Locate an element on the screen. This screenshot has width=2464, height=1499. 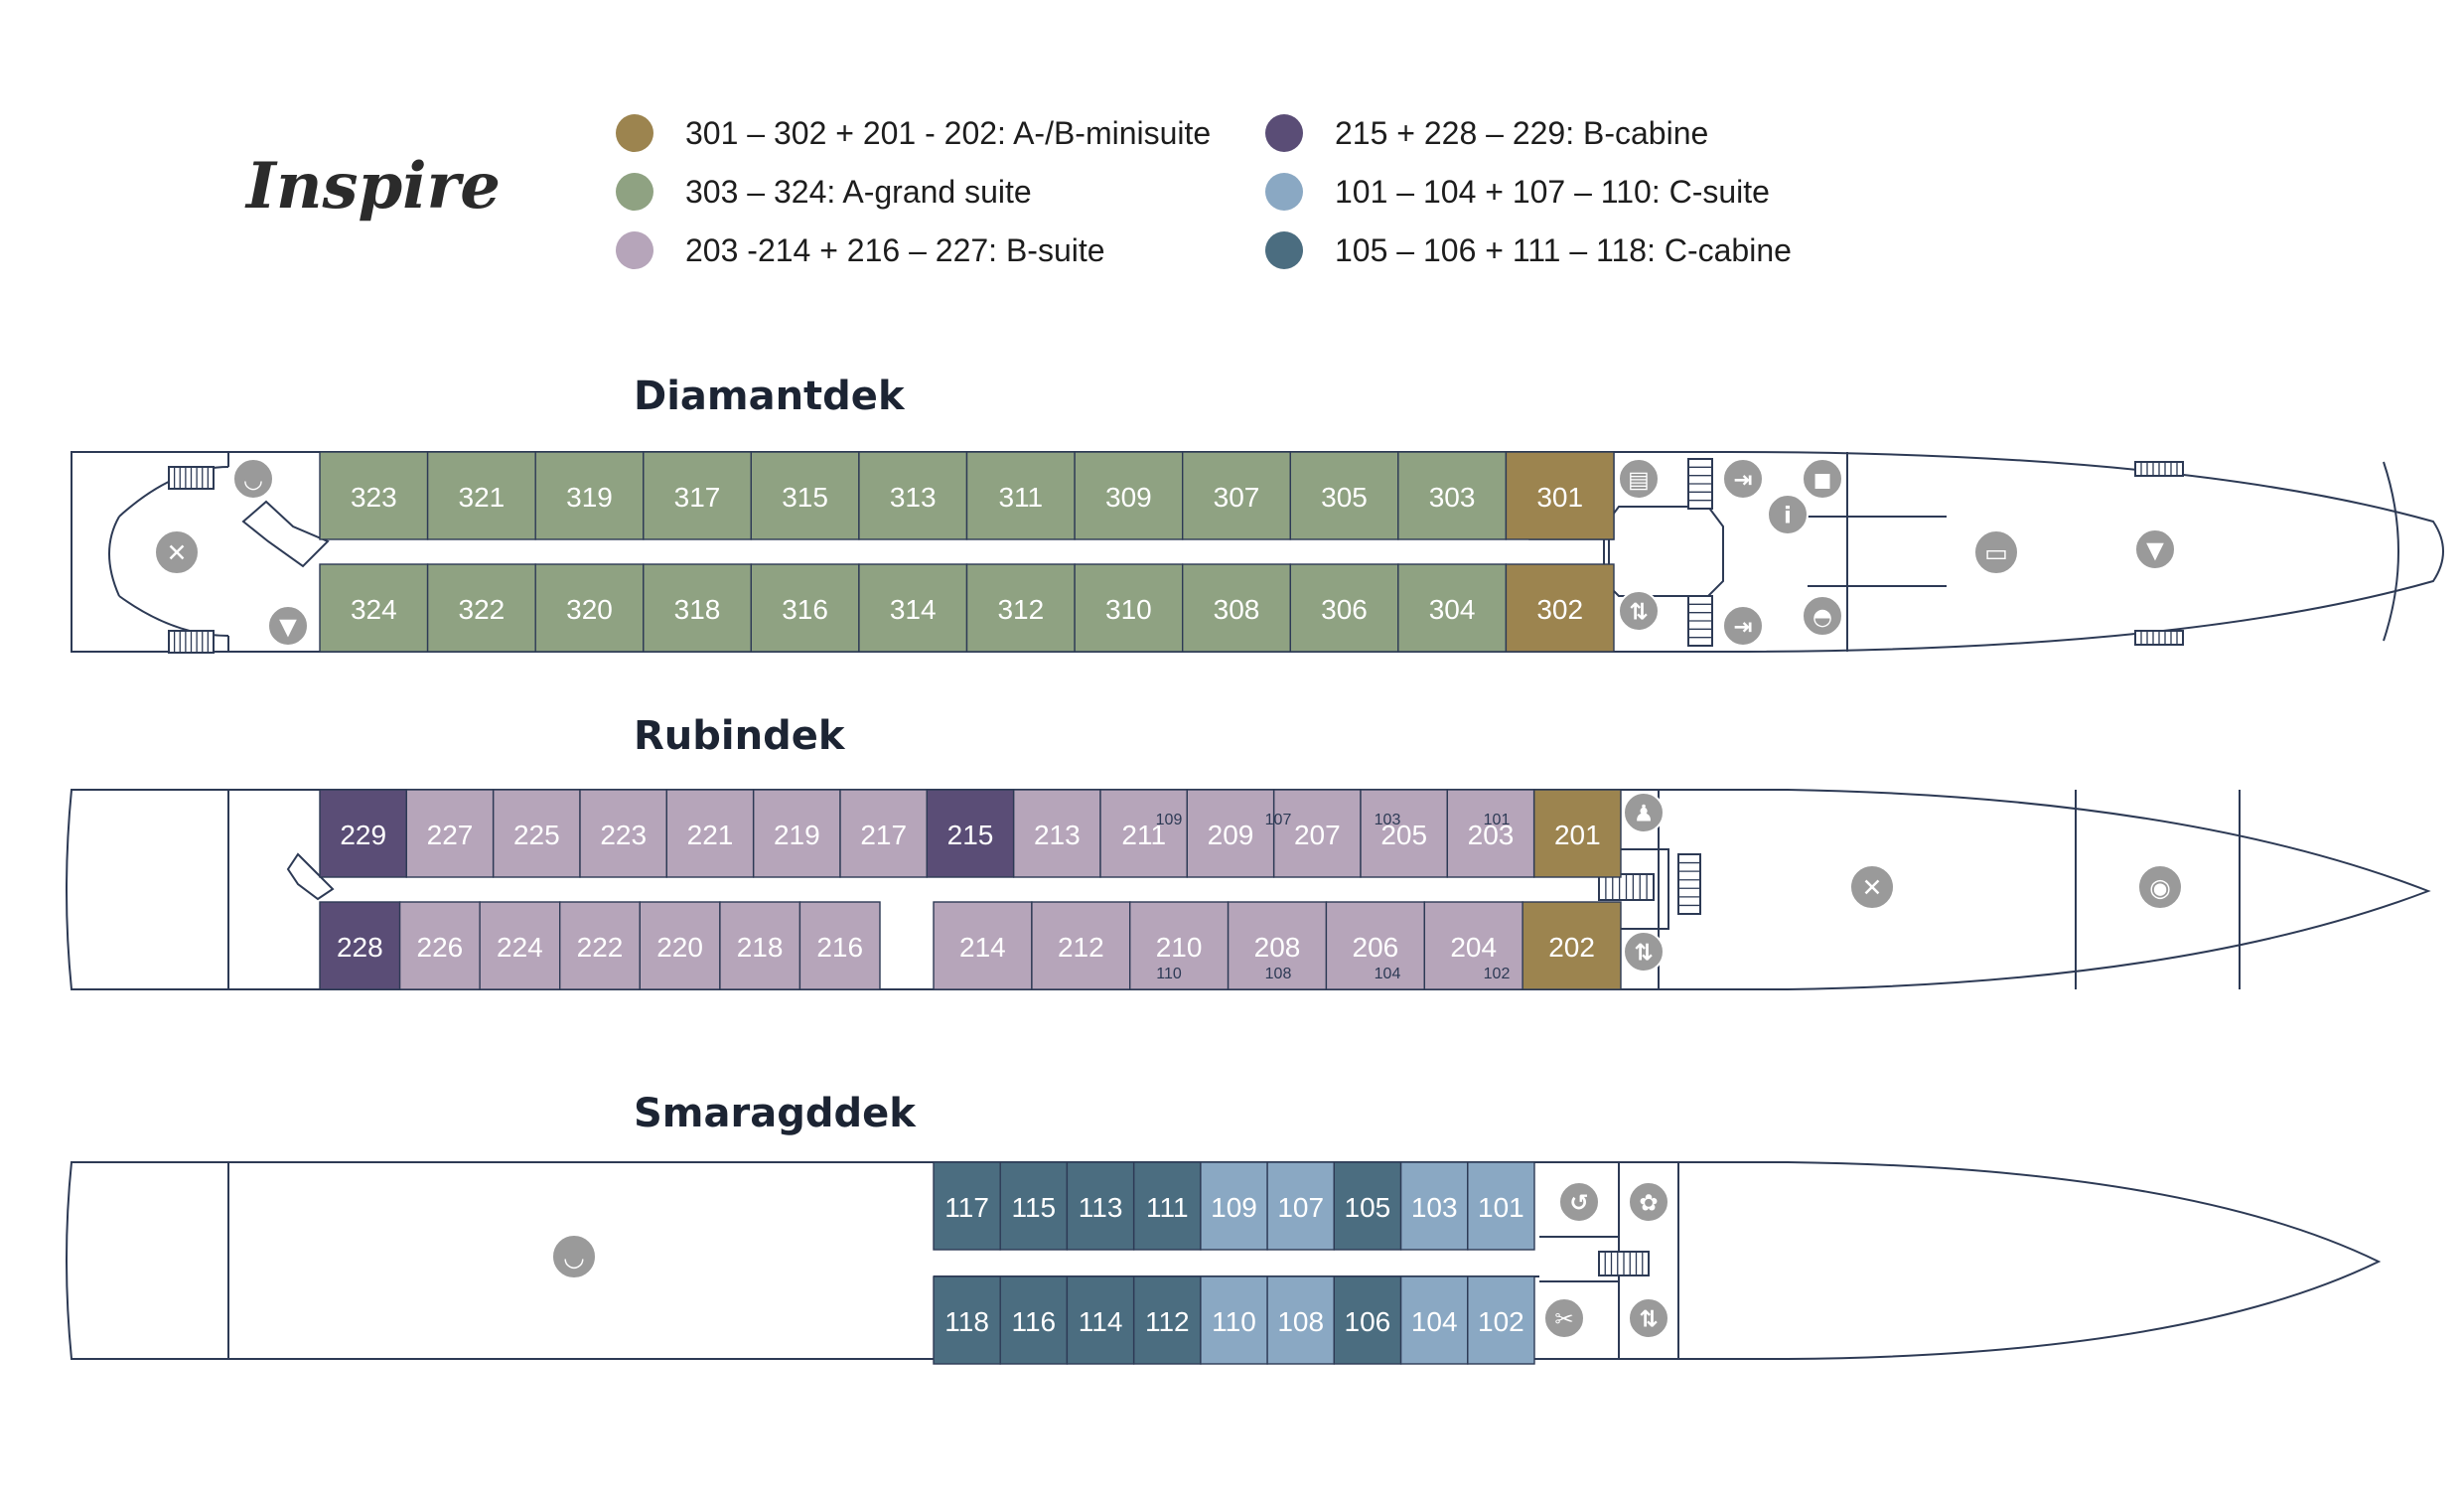
cabin-210: 210 is located at coordinates (1179, 945).